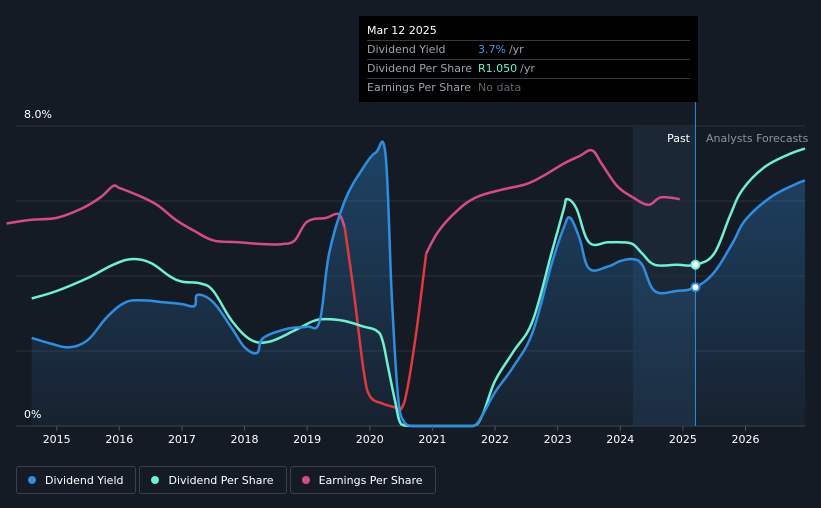 This screenshot has width=821, height=508. What do you see at coordinates (419, 87) in the screenshot?
I see `tooltip-label: Earnings Per Share` at bounding box center [419, 87].